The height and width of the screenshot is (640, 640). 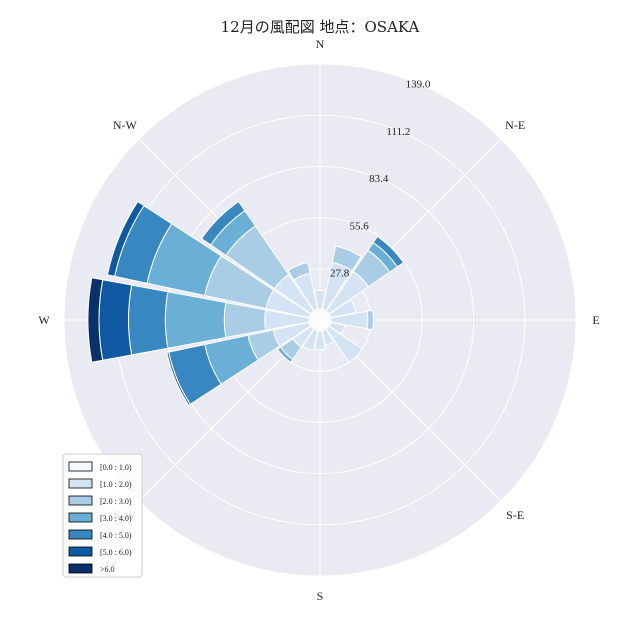 I want to click on legend-entry-label: [0.0 : 1.0), so click(x=116, y=467).